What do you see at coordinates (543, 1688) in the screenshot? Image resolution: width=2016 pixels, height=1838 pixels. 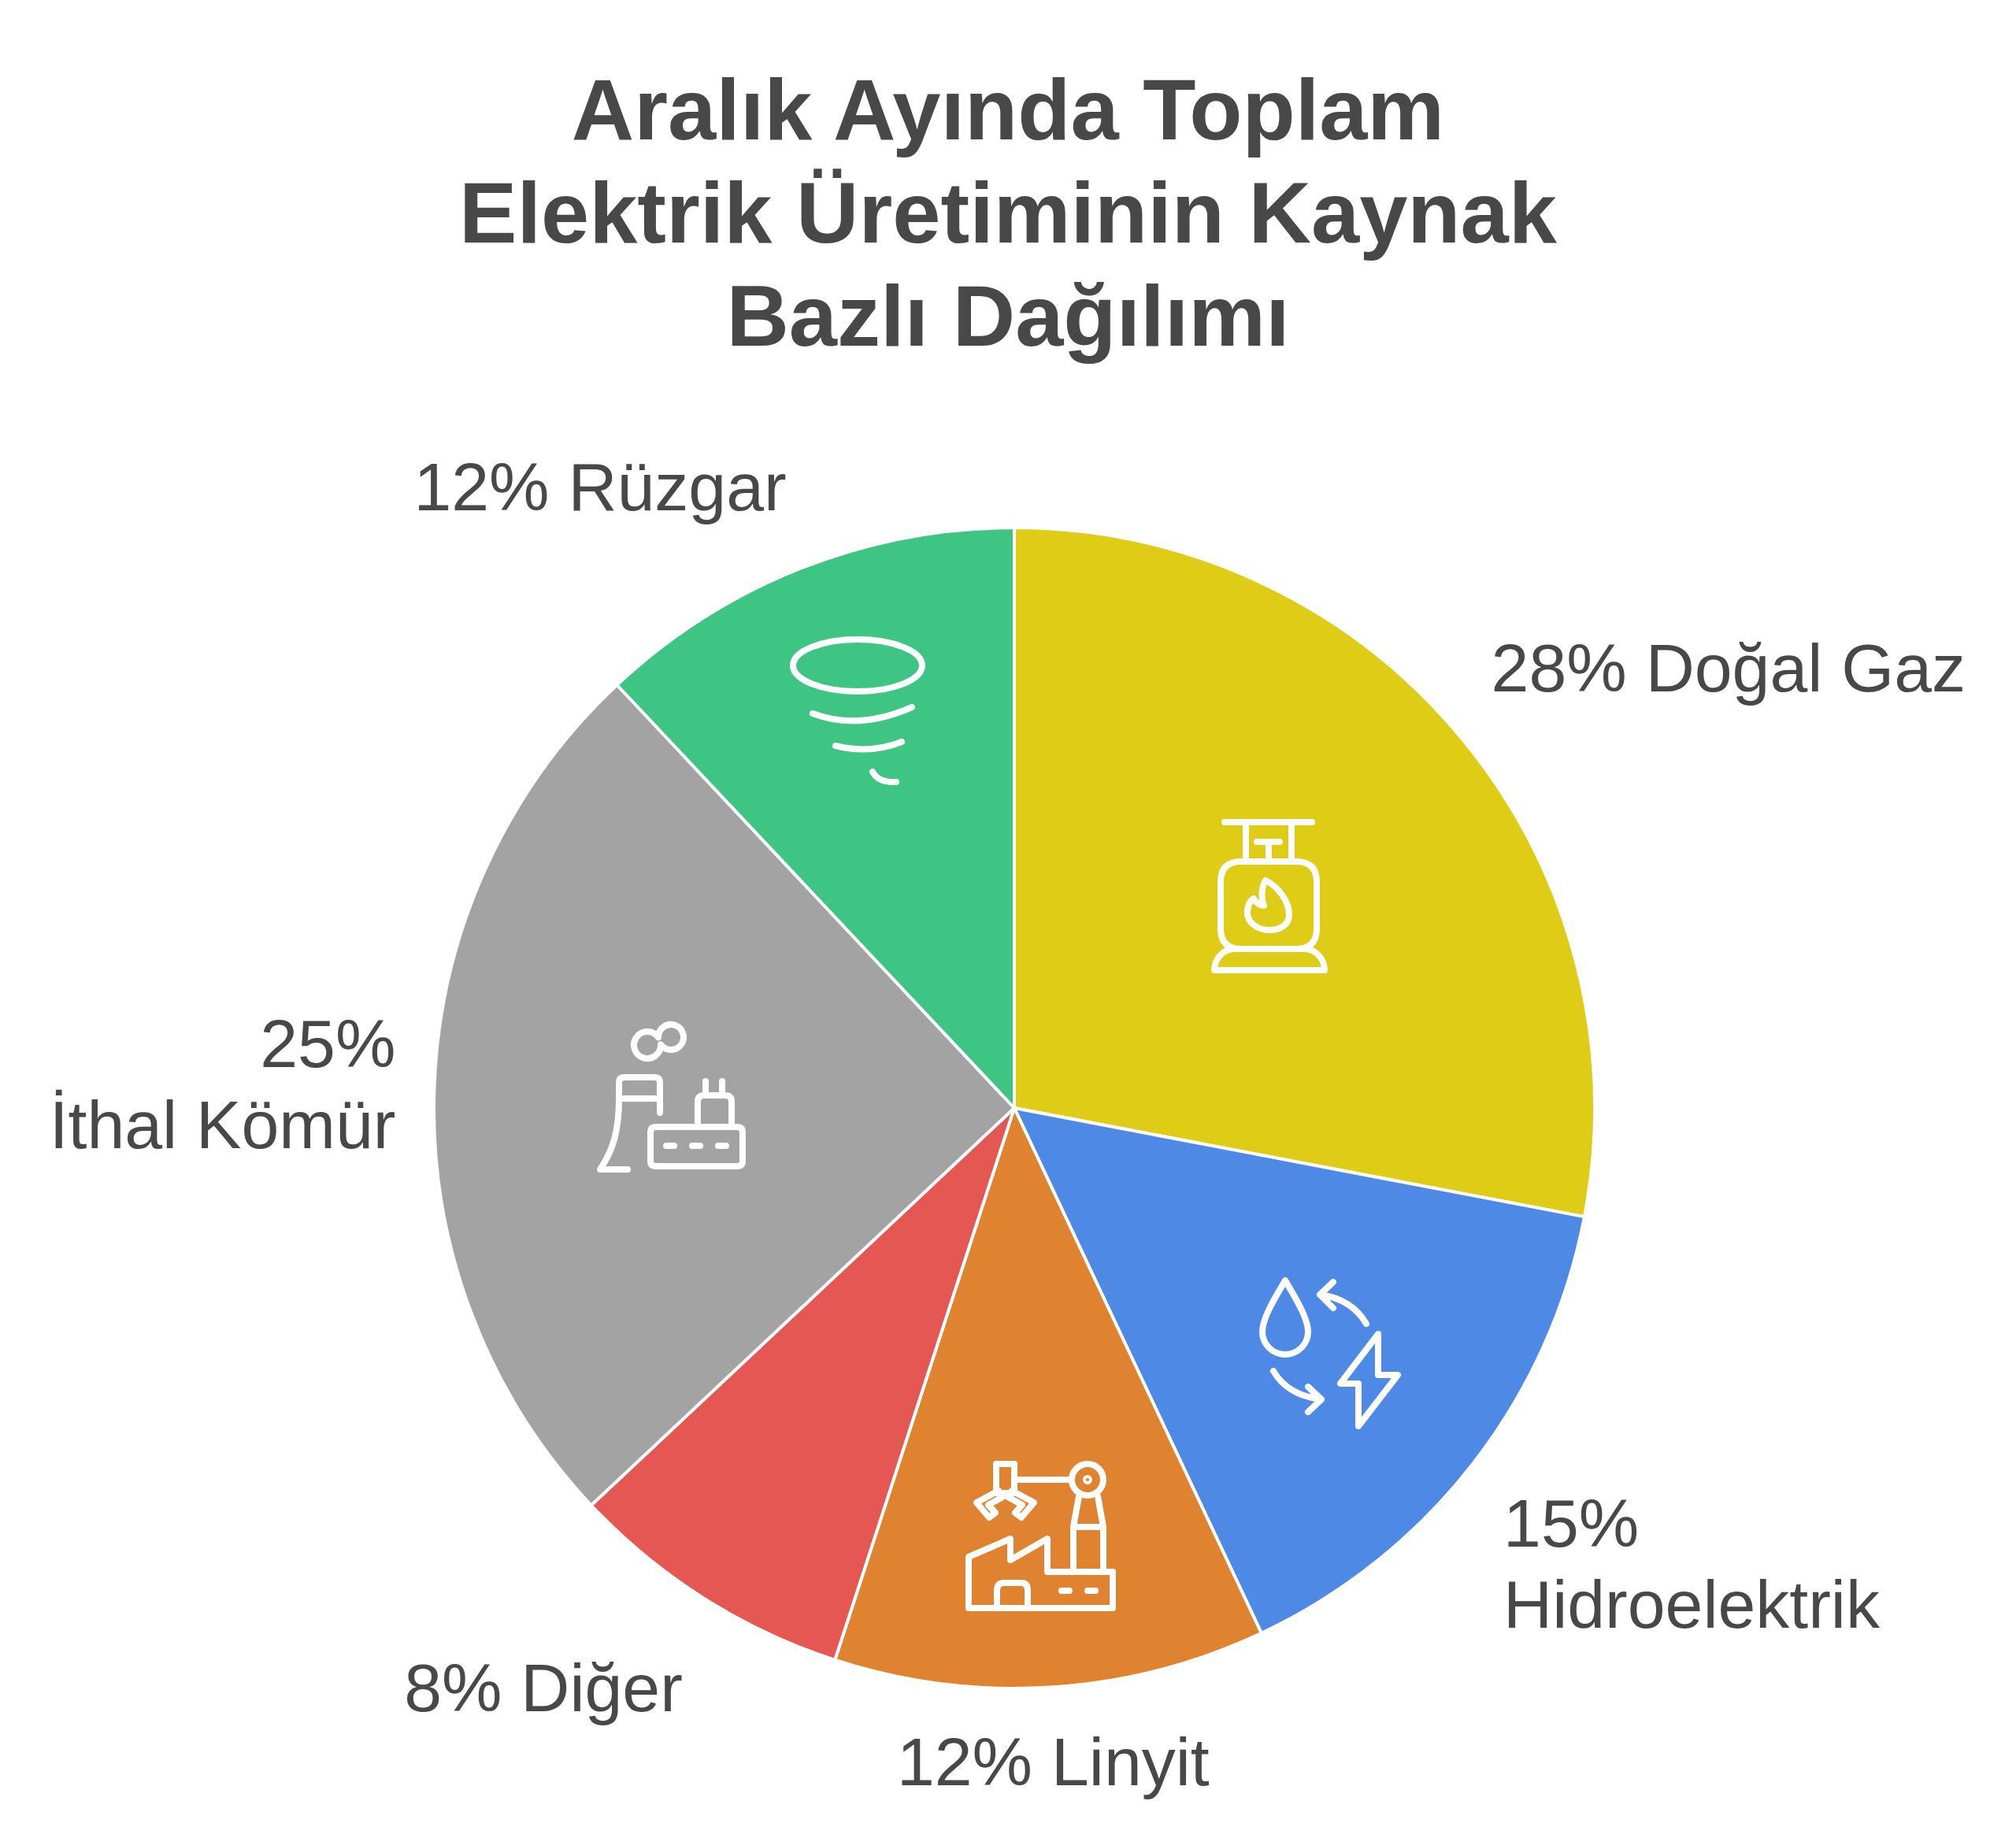 I see `slice-label: 8% Diğer` at bounding box center [543, 1688].